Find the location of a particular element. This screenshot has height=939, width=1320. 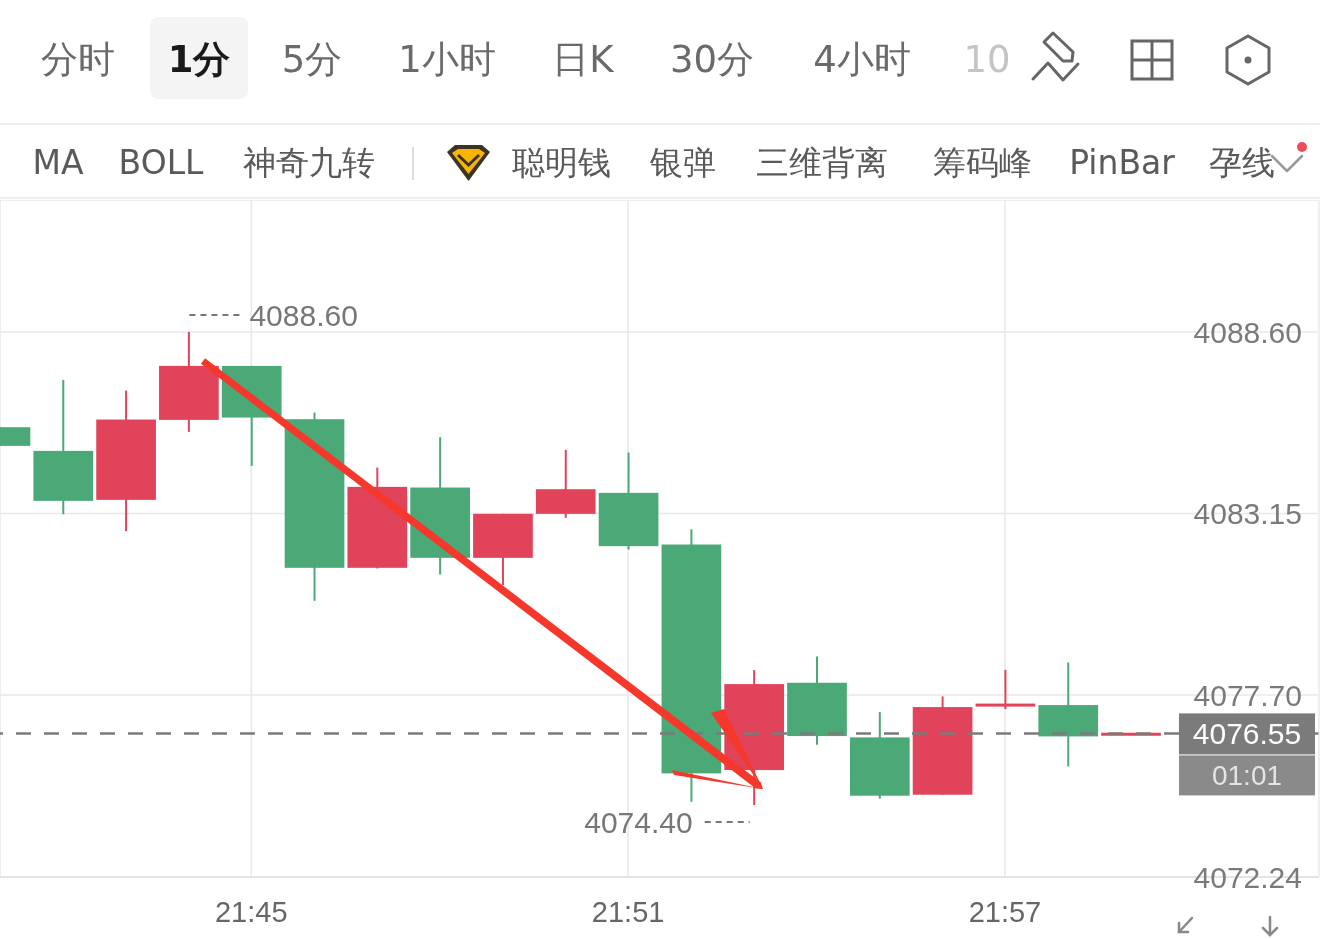

ref-line-label: 4076.55 is located at coordinates (1247, 734).